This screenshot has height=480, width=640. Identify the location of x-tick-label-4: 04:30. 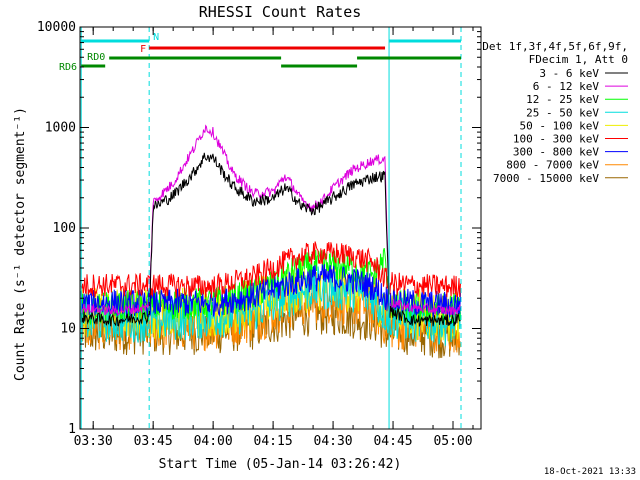
(333, 441).